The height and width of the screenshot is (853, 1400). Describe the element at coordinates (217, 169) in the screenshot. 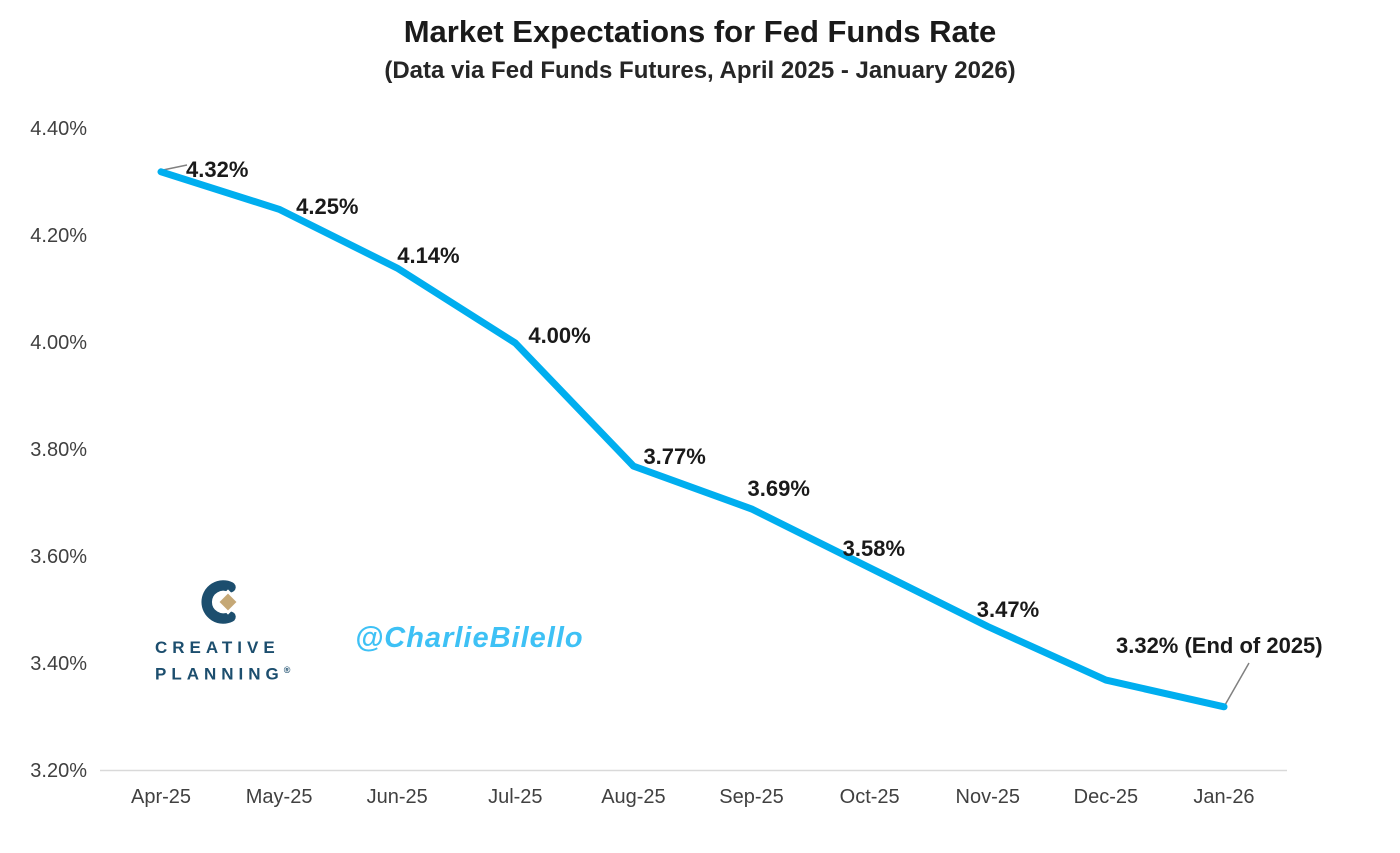

I see `data-point-label: 4.32%` at that location.